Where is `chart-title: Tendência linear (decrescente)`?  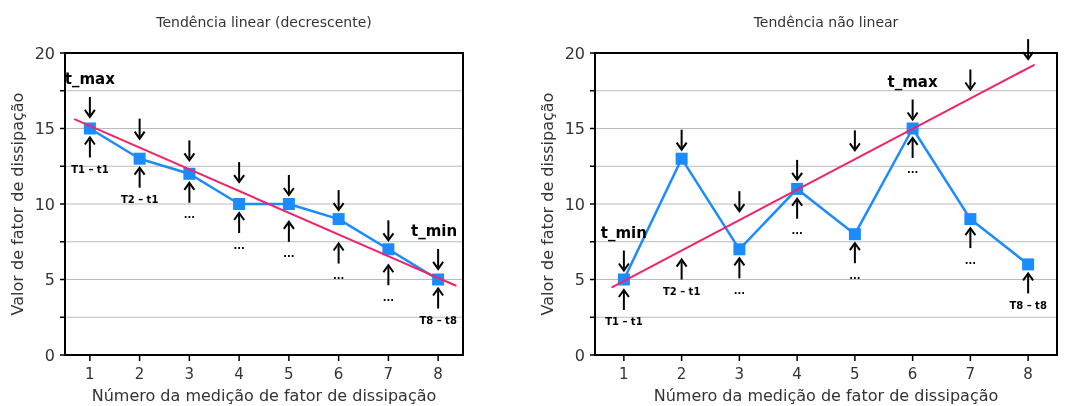
chart-title: Tendência linear (decrescente) is located at coordinates (263, 22).